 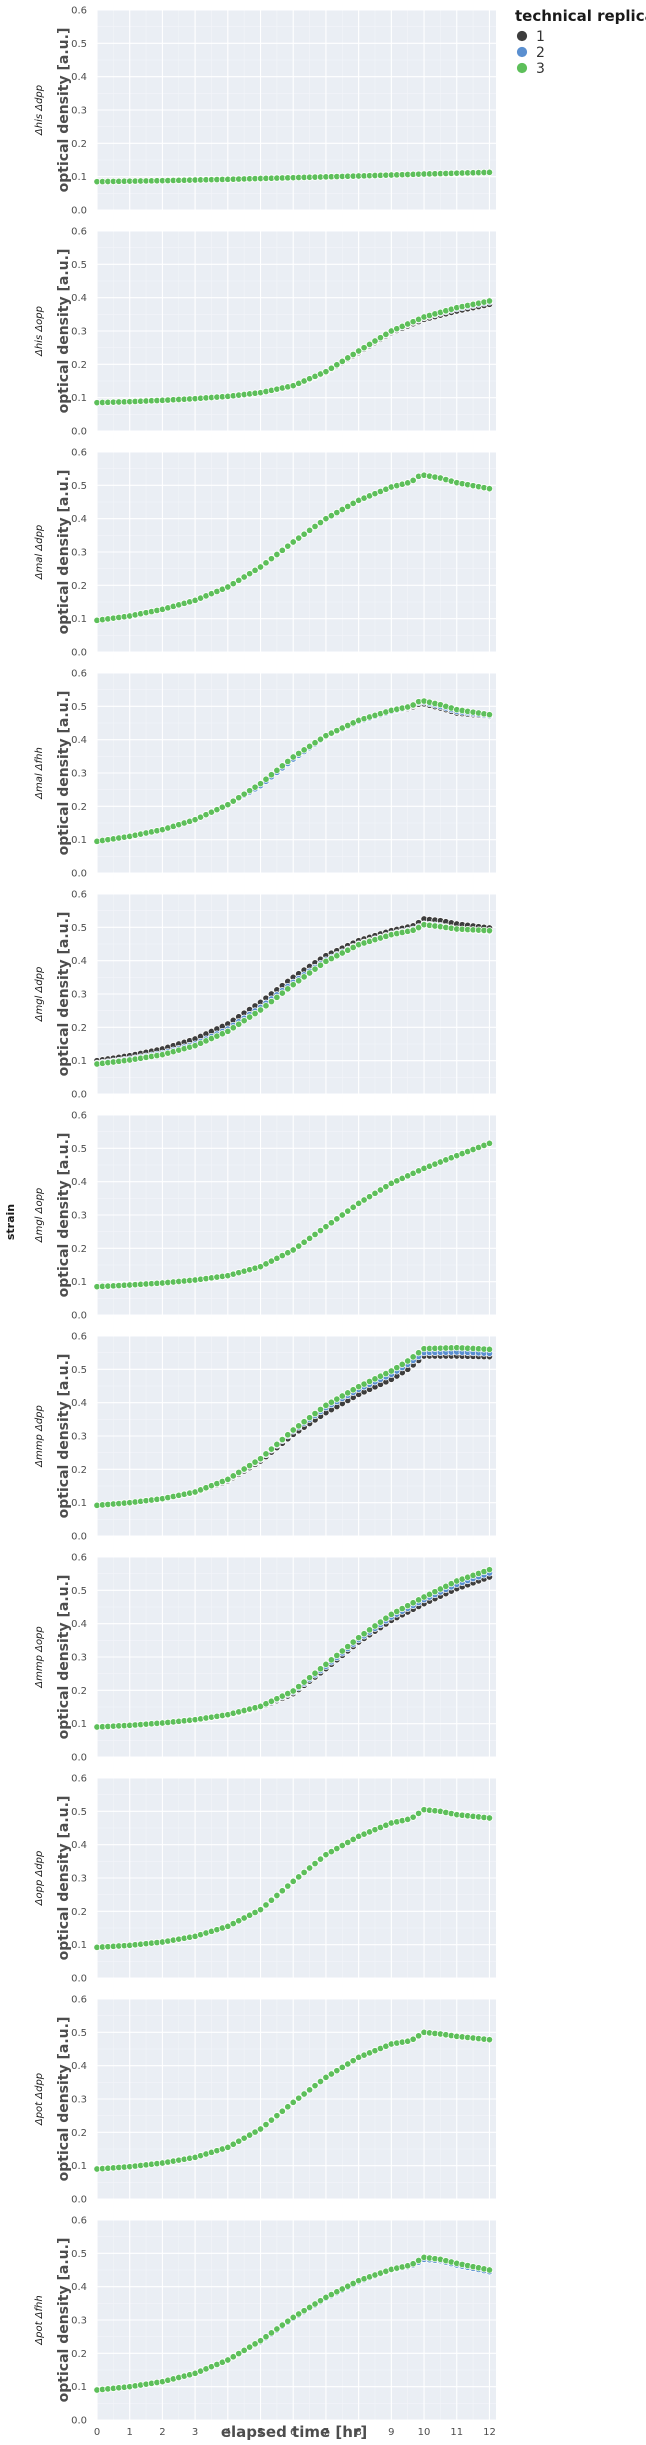 What do you see at coordinates (97, 2432) in the screenshot?
I see `x-tick-label: 0` at bounding box center [97, 2432].